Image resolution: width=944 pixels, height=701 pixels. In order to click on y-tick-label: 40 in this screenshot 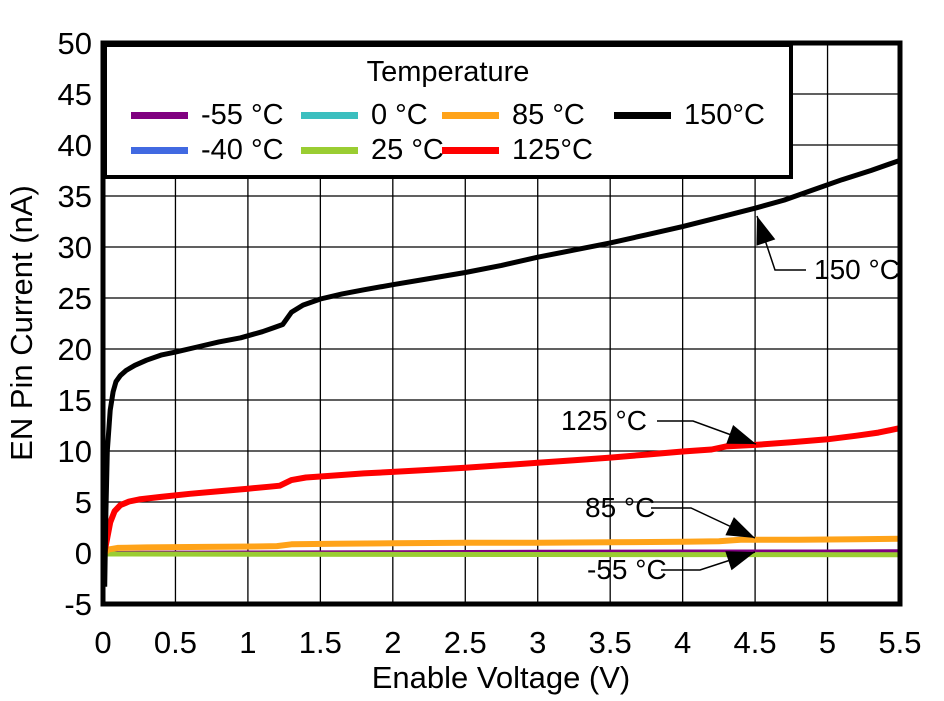, I will do `click(75, 145)`.